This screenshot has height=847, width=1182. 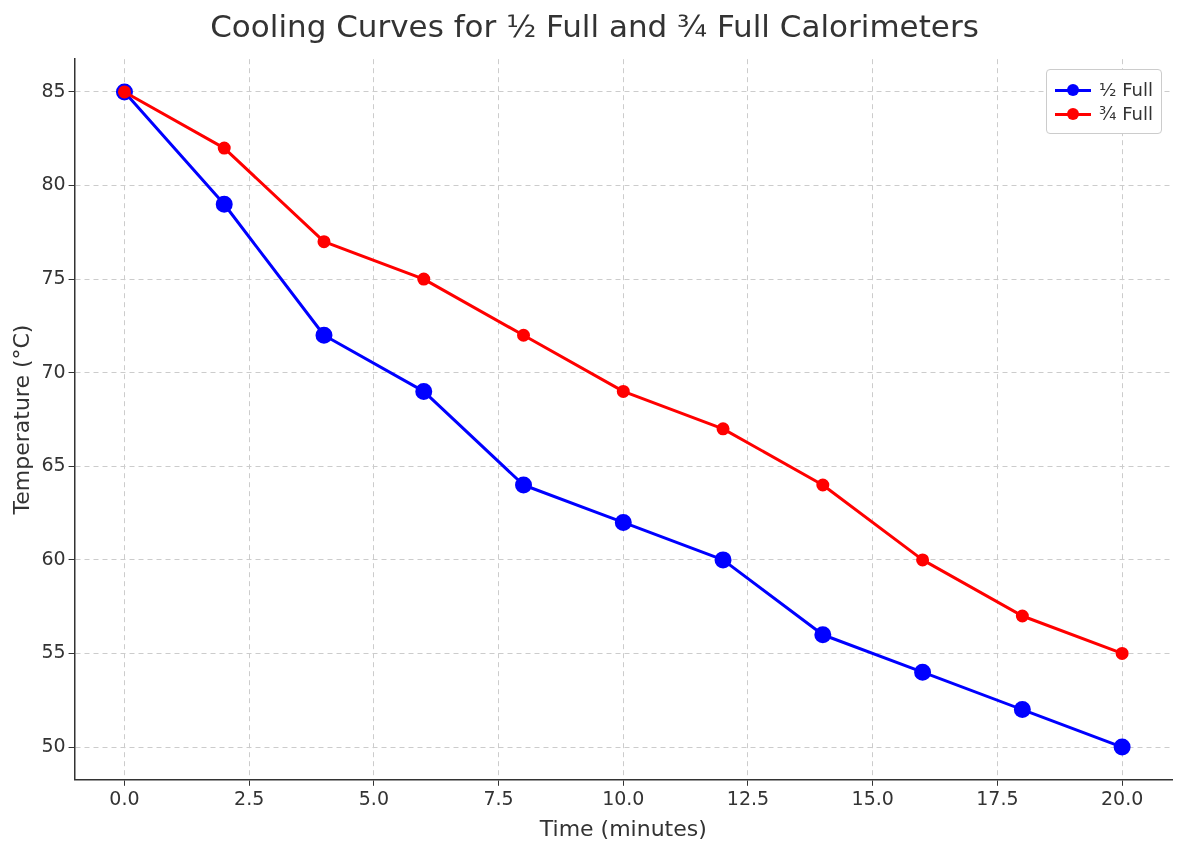 What do you see at coordinates (622, 828) in the screenshot?
I see `x-axis-title: Time (minutes)` at bounding box center [622, 828].